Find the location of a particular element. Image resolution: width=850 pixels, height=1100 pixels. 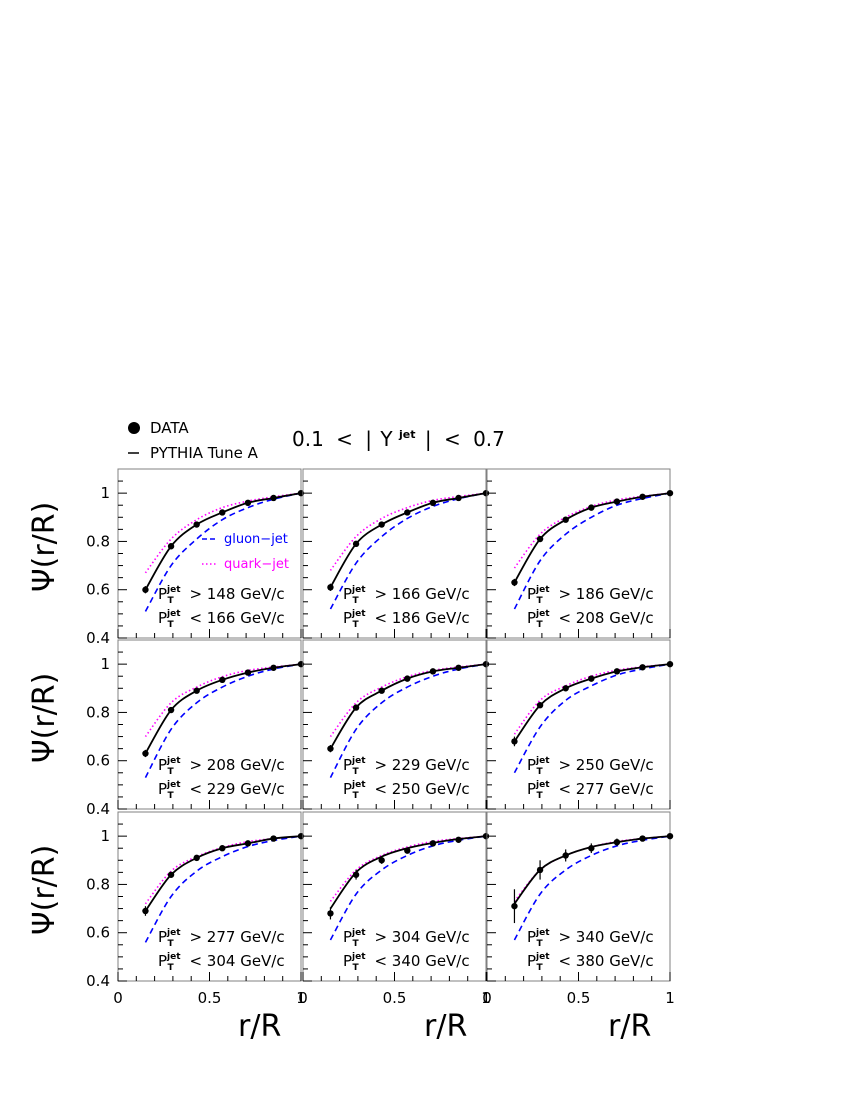

pt-low-label: Pjet T > 166 GeV/c is located at coordinates (406, 595).